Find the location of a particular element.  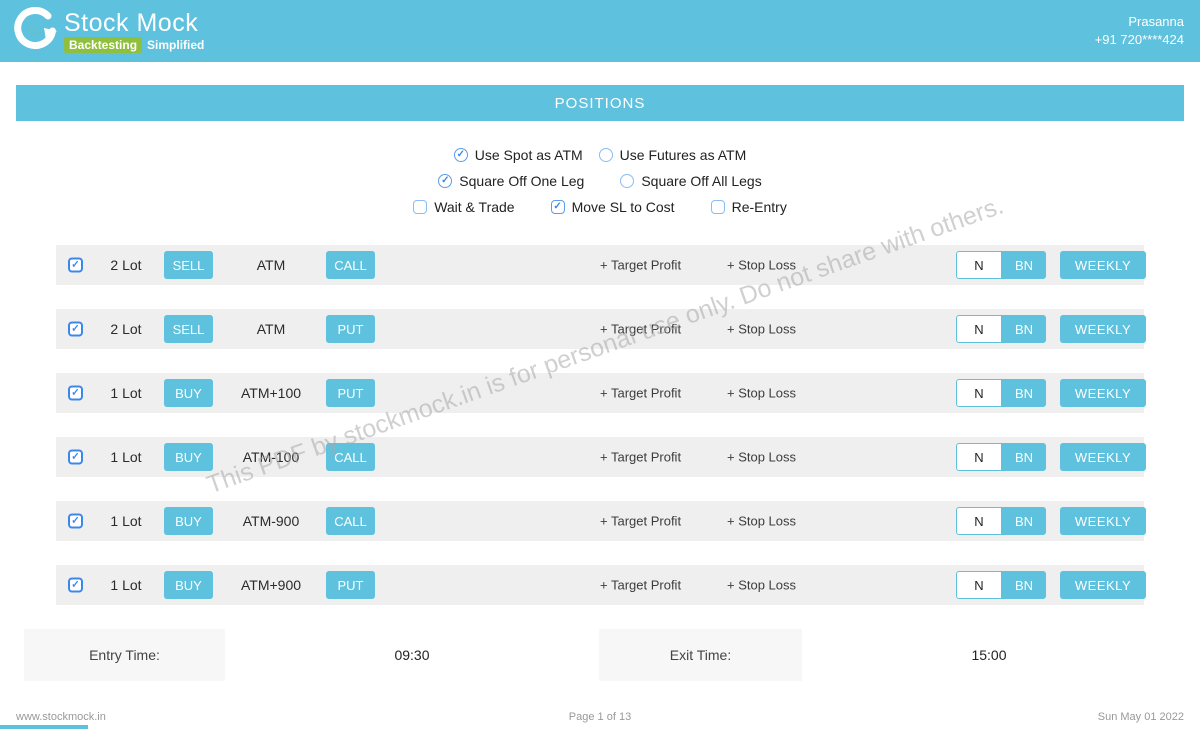

option-use-futures-as-atm: ✓ Use Futures as ATM is located at coordinates (672, 155).